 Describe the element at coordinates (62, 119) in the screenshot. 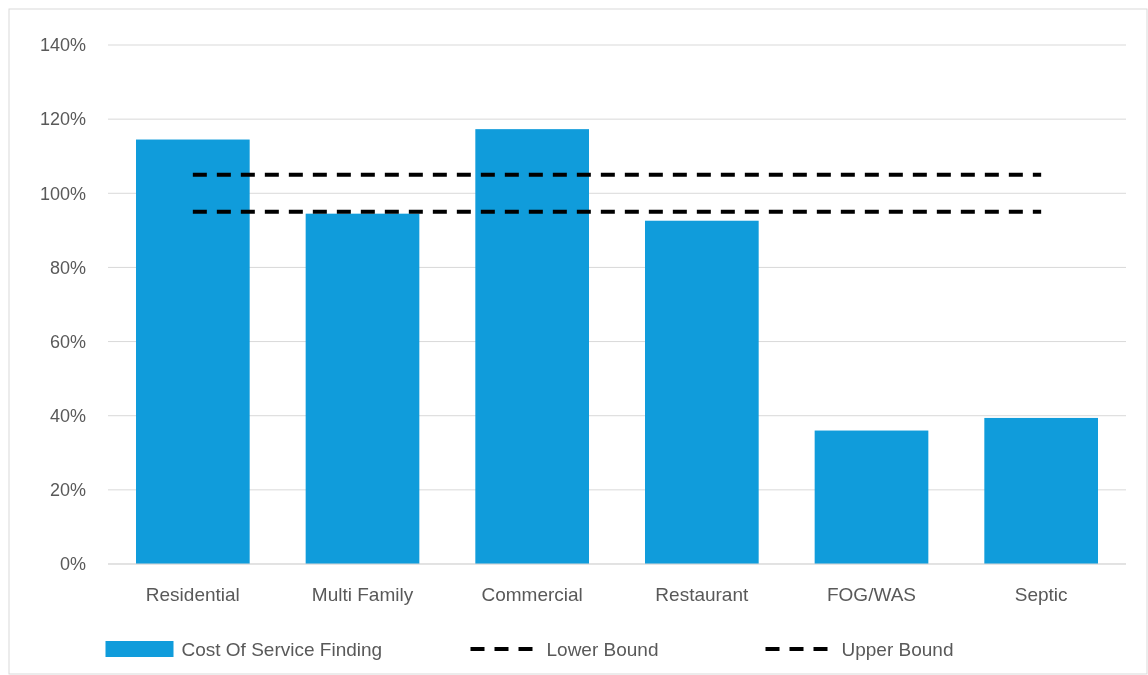

I see `y-tick-label: 120%` at that location.